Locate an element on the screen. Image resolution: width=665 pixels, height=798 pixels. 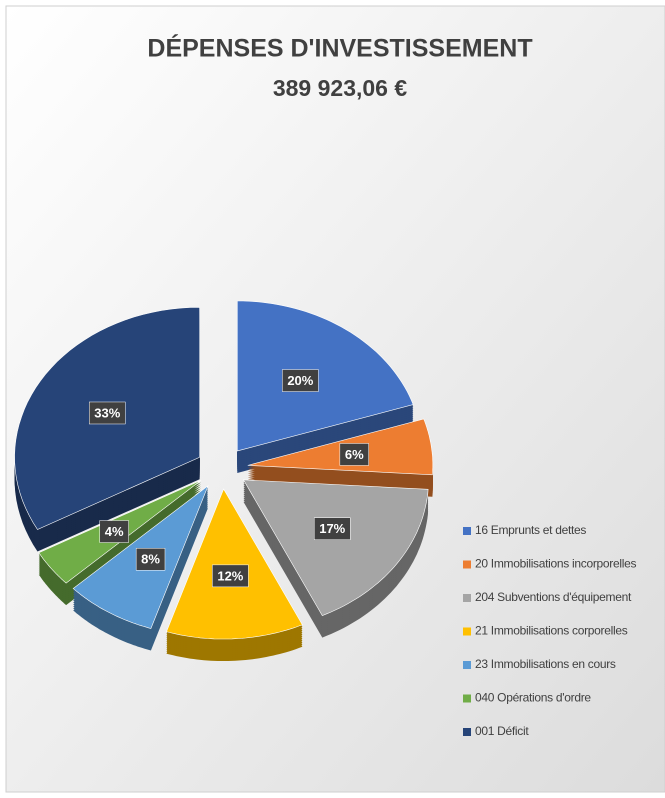
legend-label: 040 Opérations d'ordre is located at coordinates (533, 698).